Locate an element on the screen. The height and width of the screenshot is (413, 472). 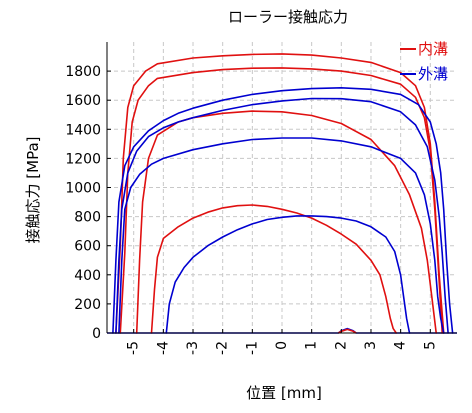
x-tick-label: 5 is located at coordinates (430, 345).